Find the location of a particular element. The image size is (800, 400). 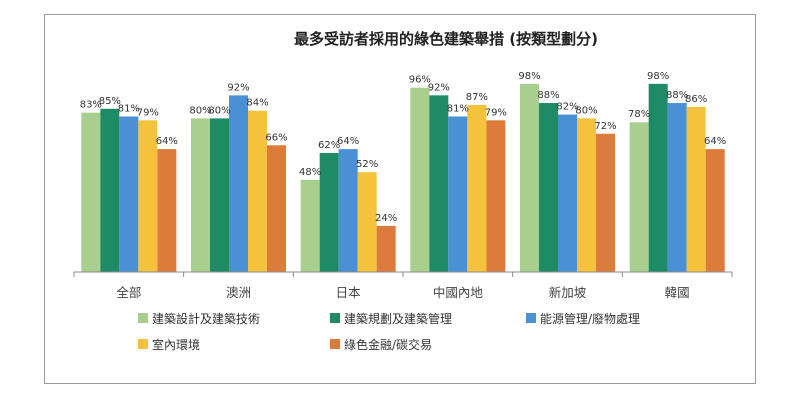

category-label: 日本 is located at coordinates (349, 292).